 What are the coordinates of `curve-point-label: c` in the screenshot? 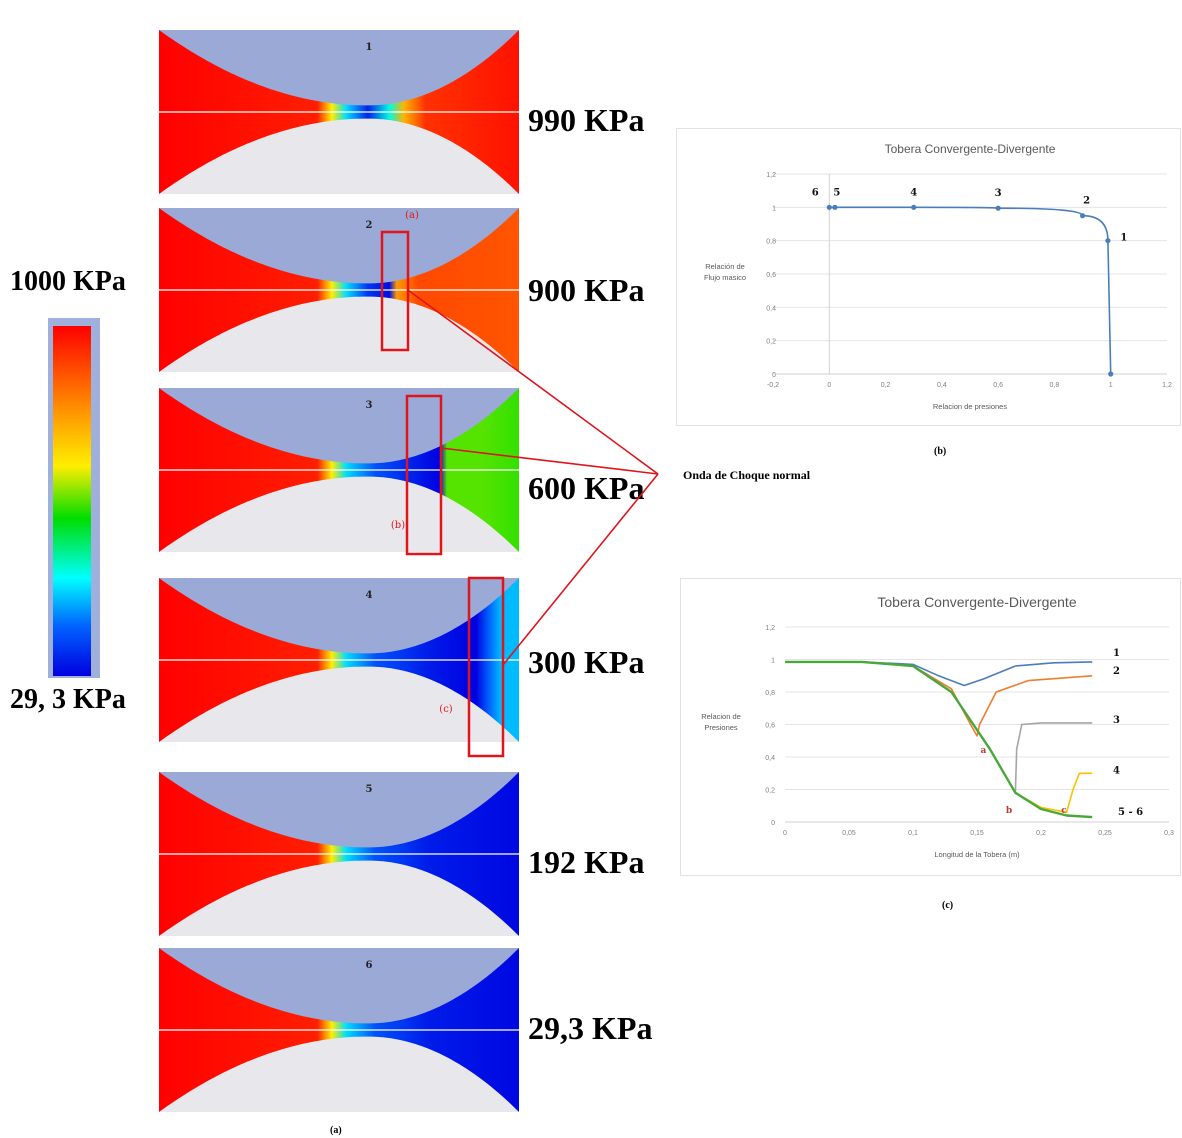 It's located at (1064, 811).